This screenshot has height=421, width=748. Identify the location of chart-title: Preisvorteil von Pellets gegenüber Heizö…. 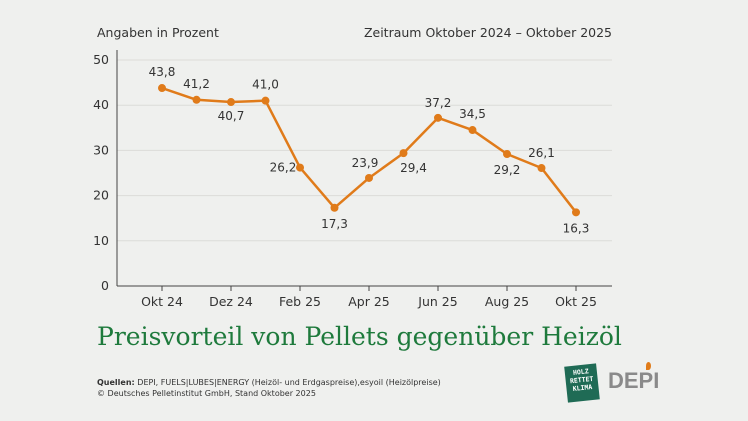
(359, 336).